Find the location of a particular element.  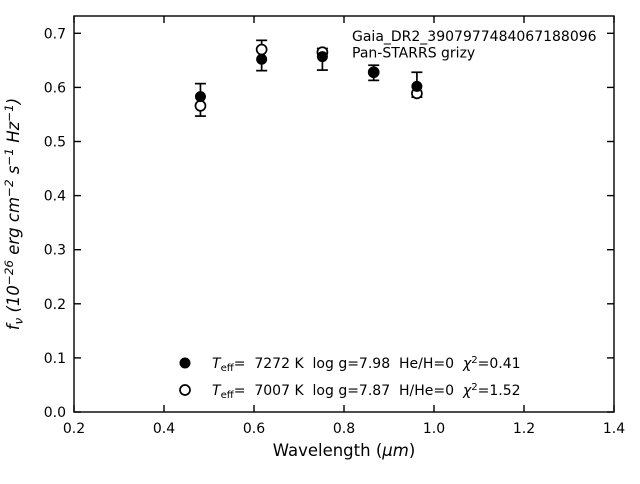

data-point-filled-y is located at coordinates (417, 86).